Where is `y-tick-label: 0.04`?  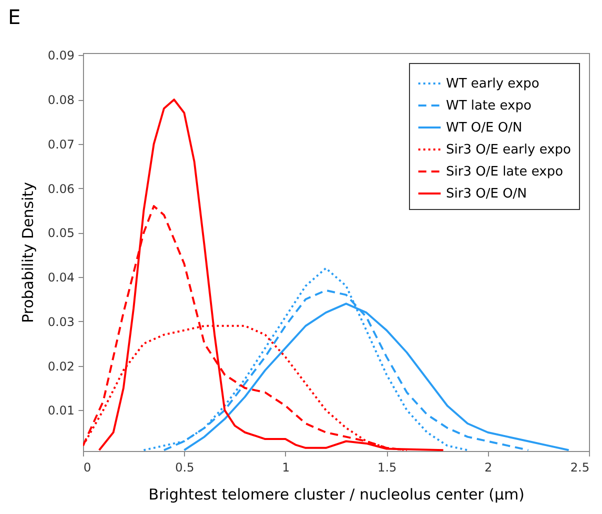
y-tick-label: 0.04 is located at coordinates (61, 277).